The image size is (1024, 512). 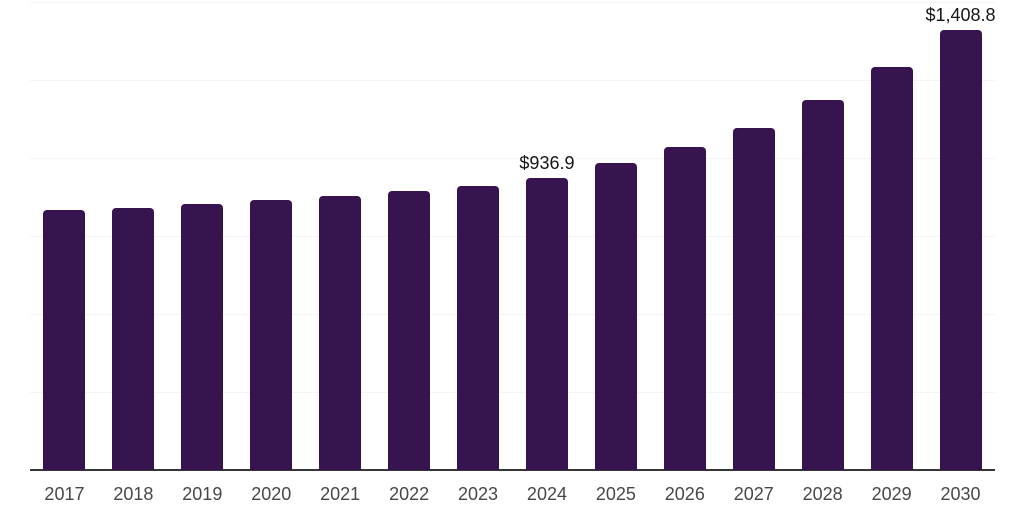 I want to click on bar-2028, so click(x=822, y=284).